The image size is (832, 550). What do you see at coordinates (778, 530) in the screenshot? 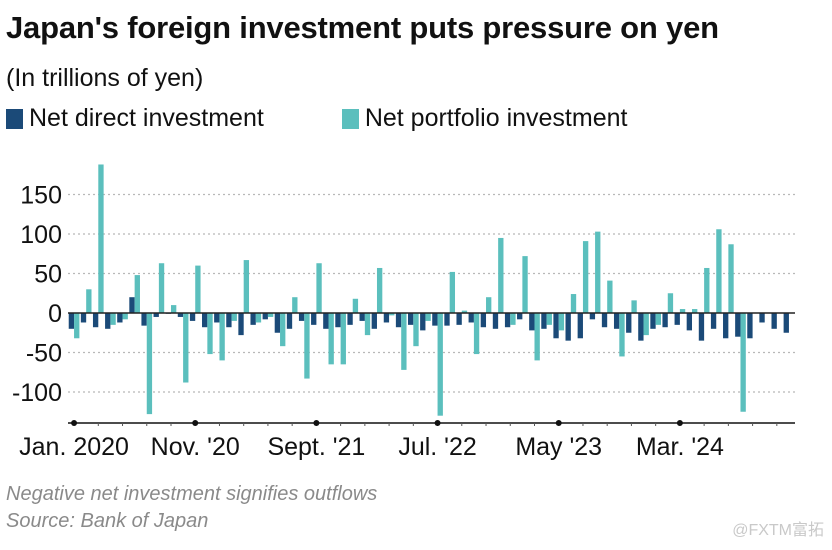
I see `watermark: @FXTM富拓` at bounding box center [778, 530].